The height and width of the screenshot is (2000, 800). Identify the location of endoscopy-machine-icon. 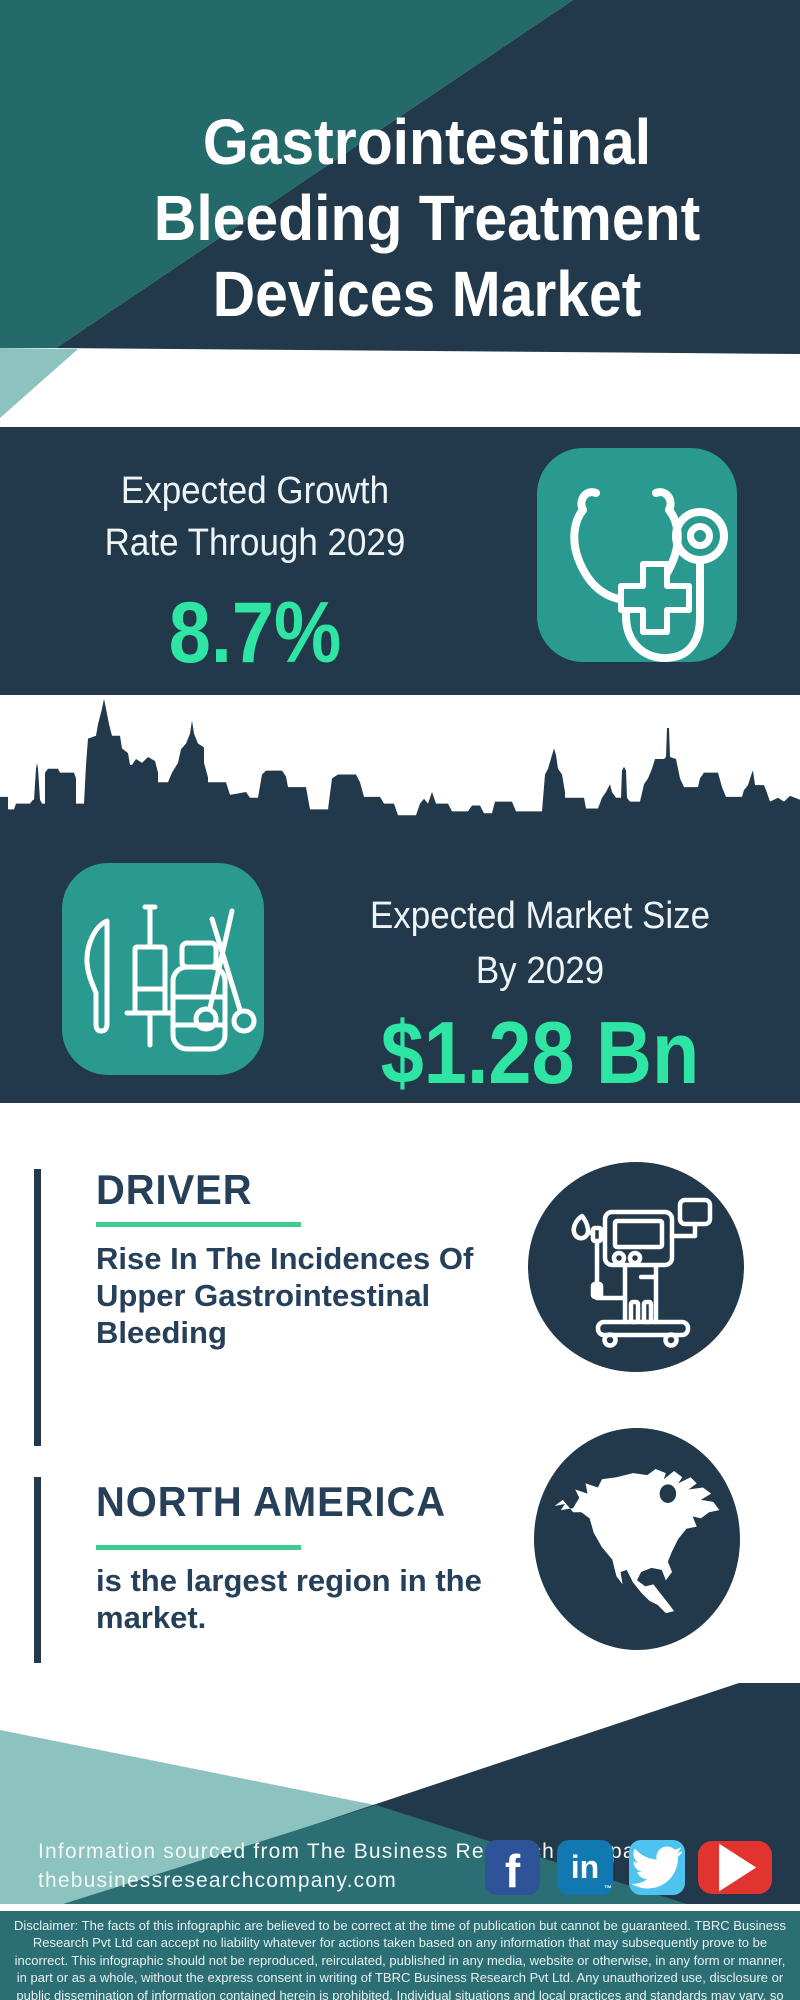
(636, 1267).